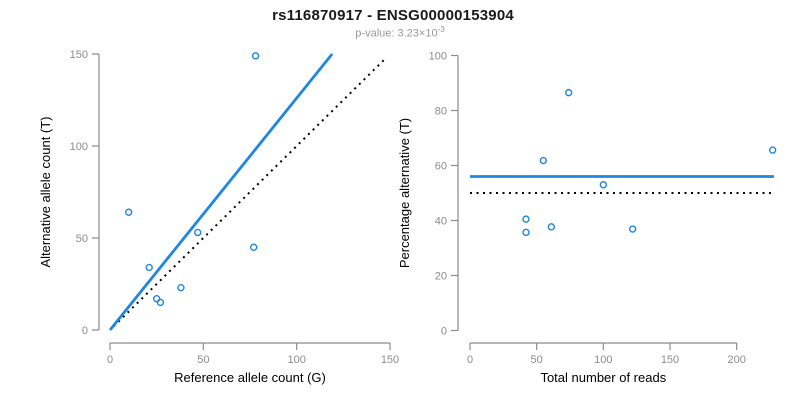  I want to click on y-tick-label: 20, so click(441, 277).